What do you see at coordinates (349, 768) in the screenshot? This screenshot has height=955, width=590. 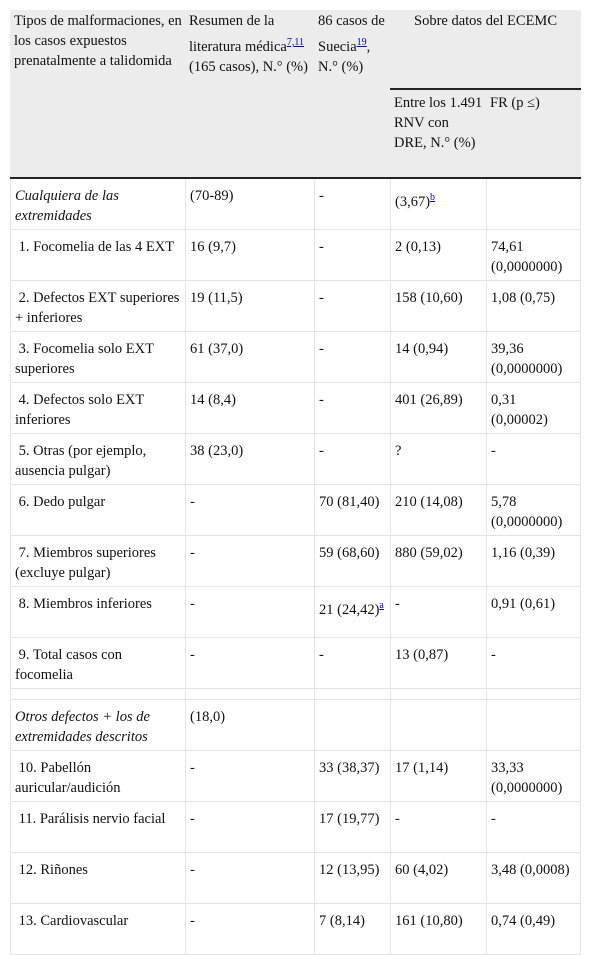 I see `cell-text: 33 (38,37)` at bounding box center [349, 768].